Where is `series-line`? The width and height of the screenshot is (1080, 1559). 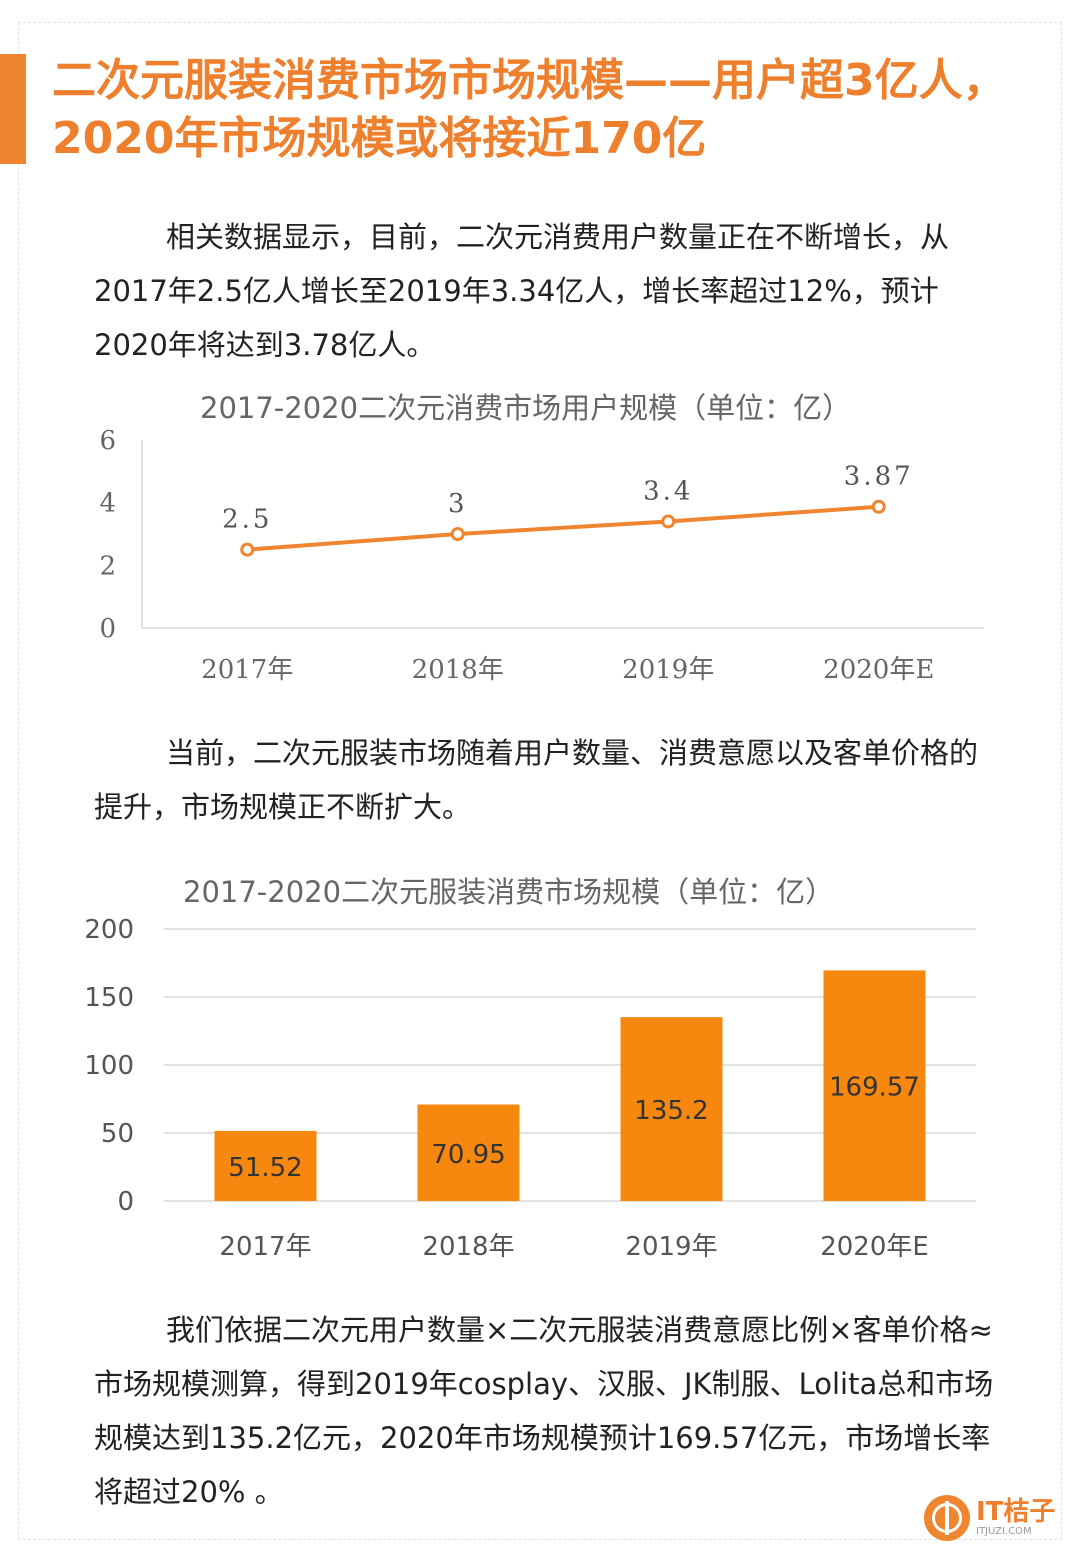 series-line is located at coordinates (563, 528).